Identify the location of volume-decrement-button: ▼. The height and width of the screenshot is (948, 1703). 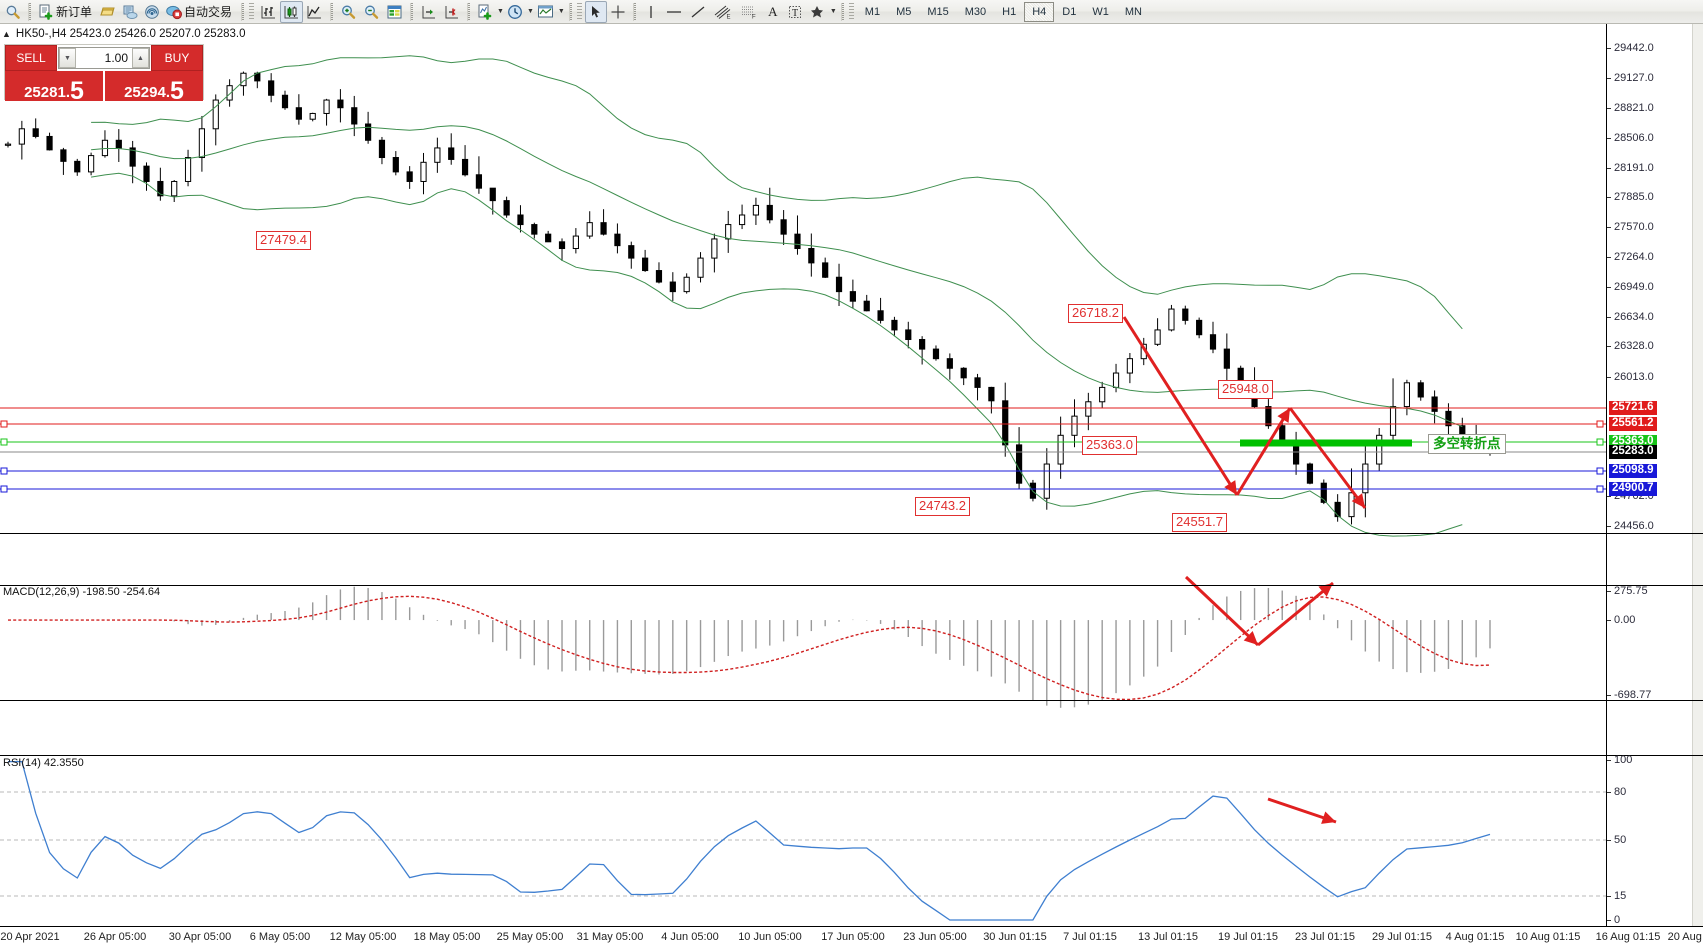
(67, 58).